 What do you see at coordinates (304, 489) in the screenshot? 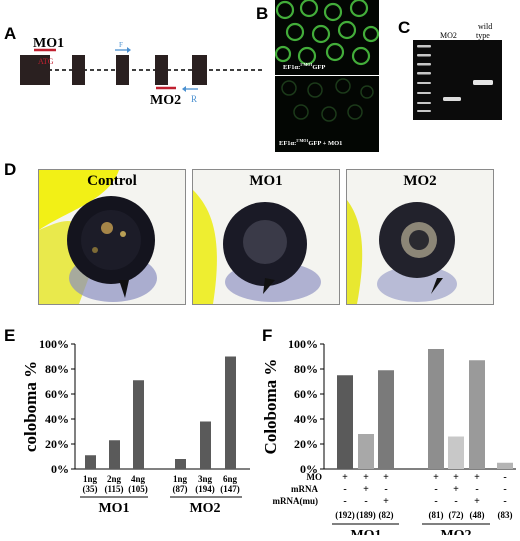
I see `chart-f-row-label: mRNA` at bounding box center [304, 489].